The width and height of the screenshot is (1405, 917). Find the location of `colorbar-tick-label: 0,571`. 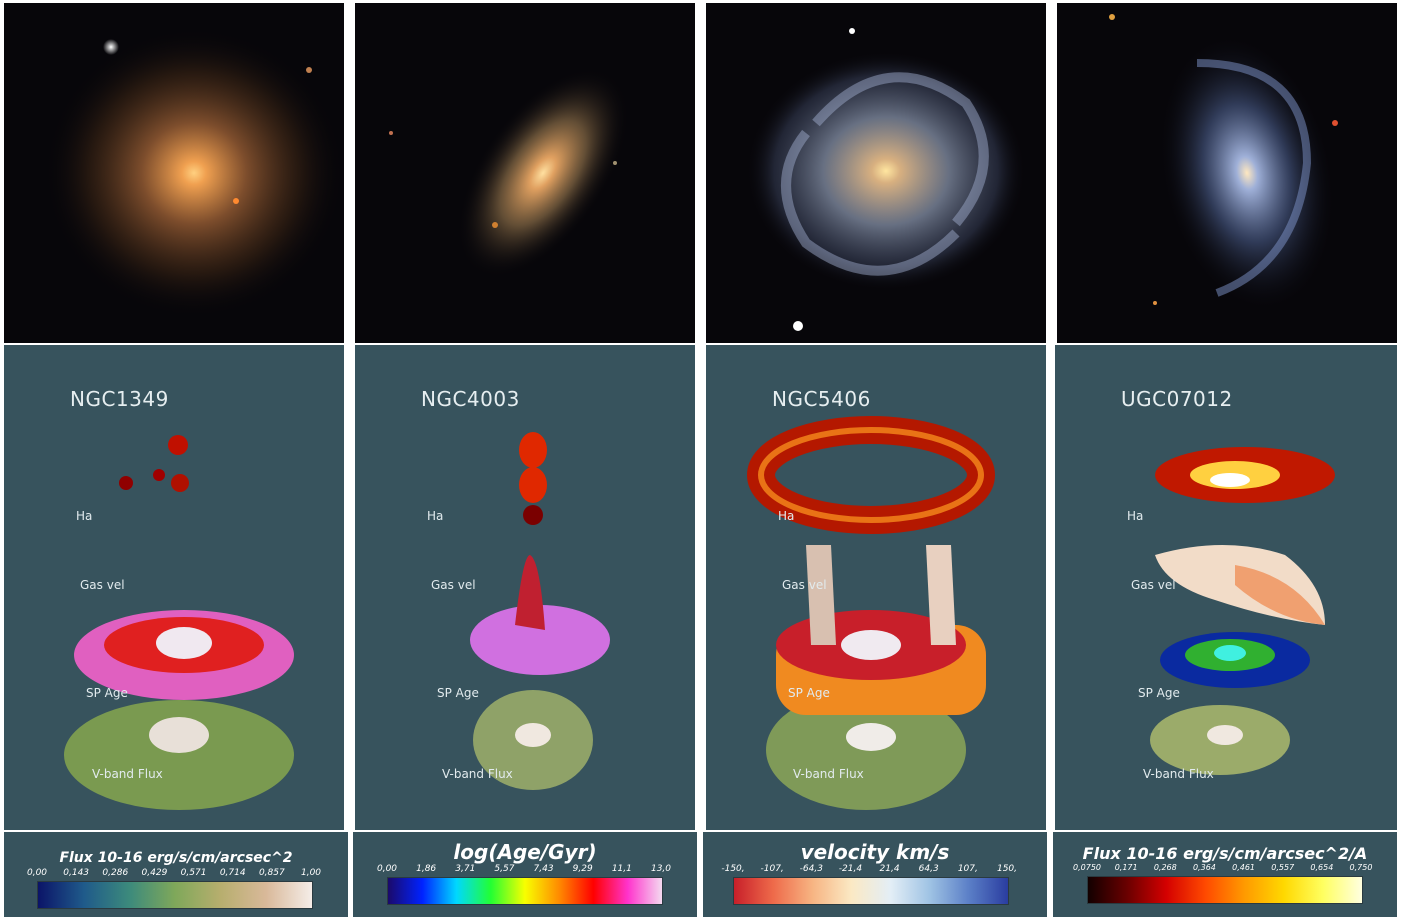

colorbar-tick-label: 0,571 is located at coordinates (193, 873).